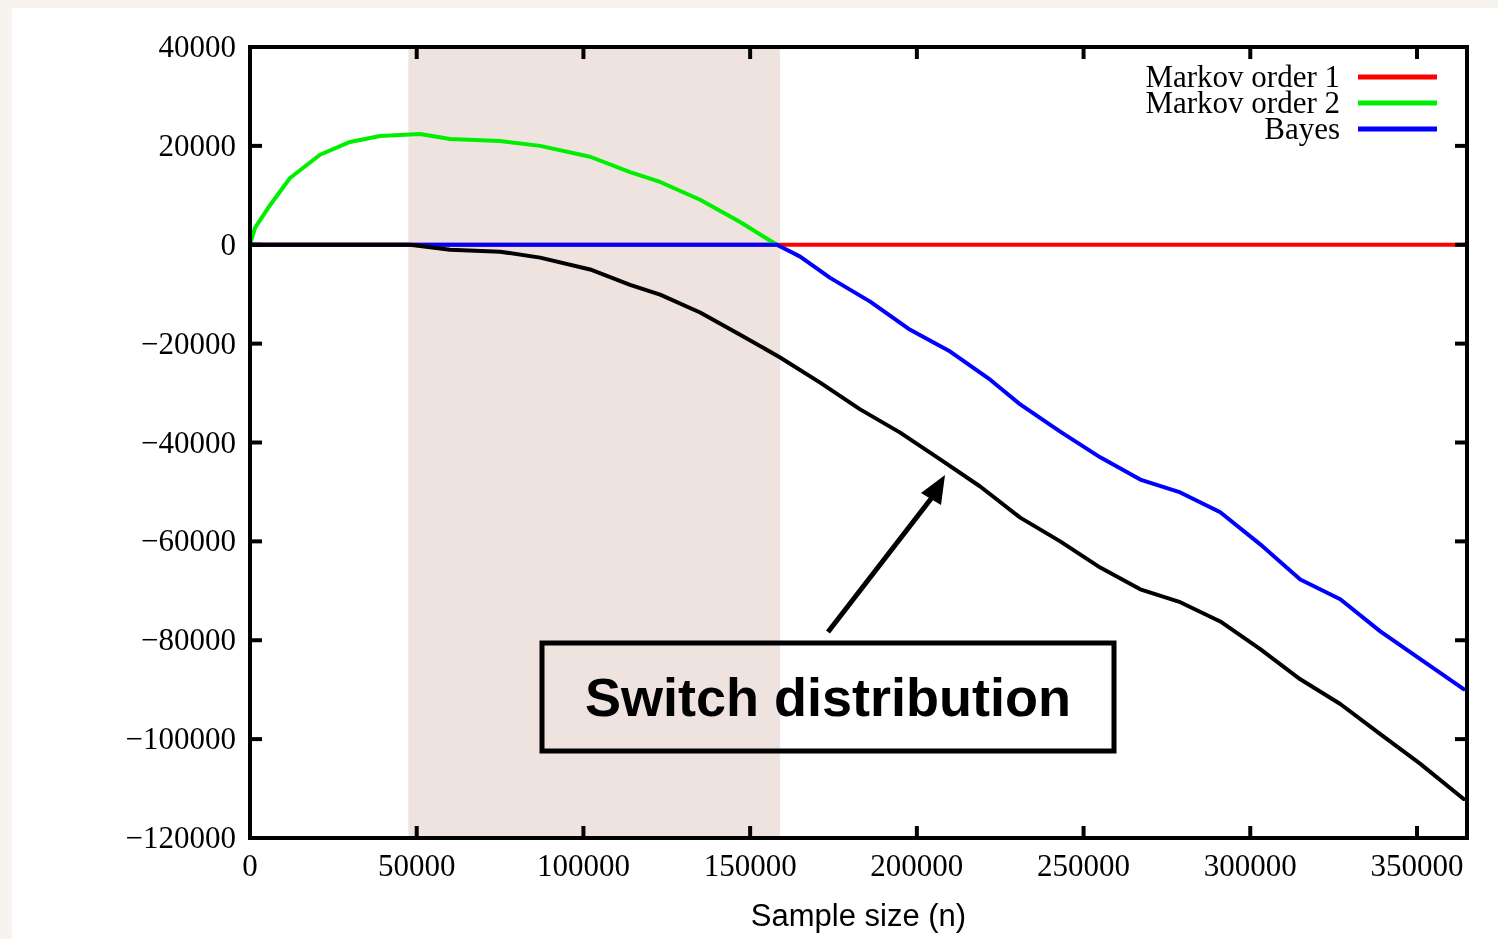  Describe the element at coordinates (1250, 865) in the screenshot. I see `x-tick-label: 300000` at that location.